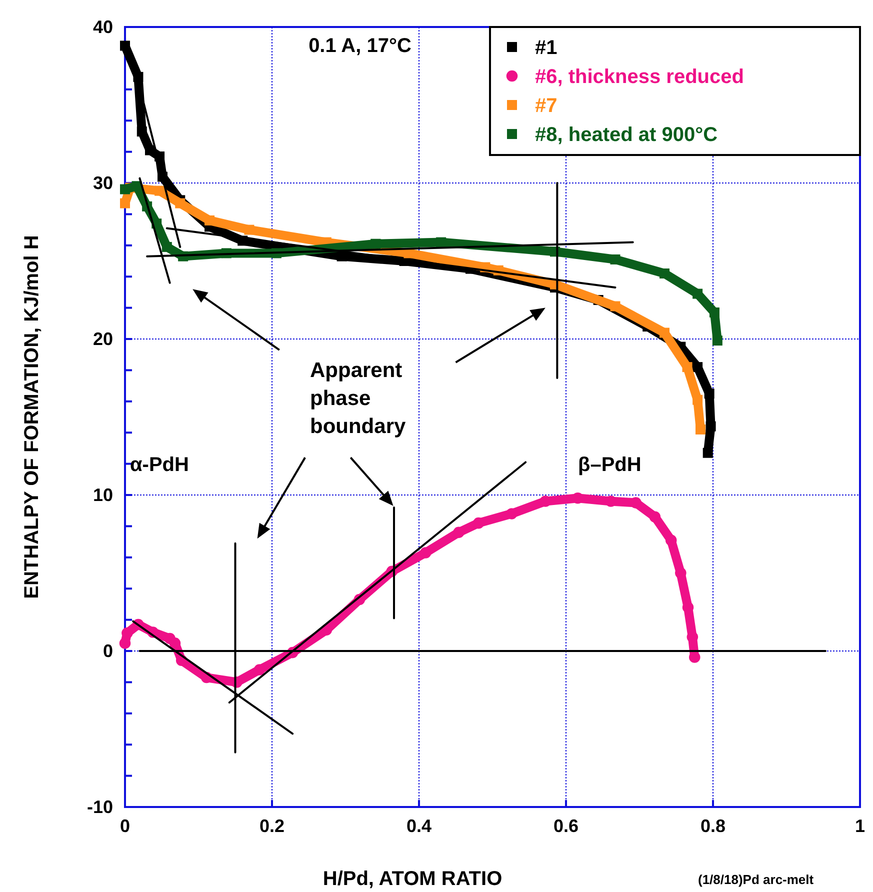 The width and height of the screenshot is (873, 892). I want to click on x-tick-label: 0.6, so click(566, 826).